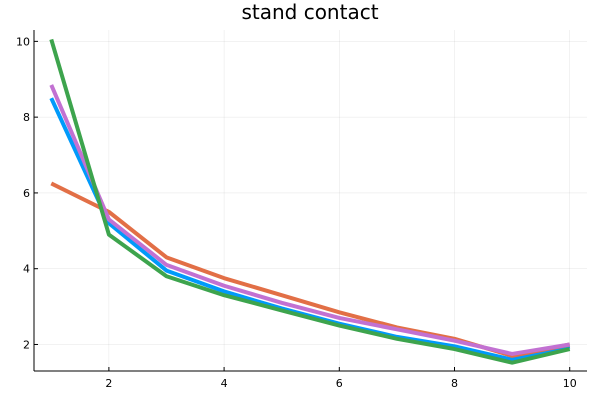  I want to click on x-tick-label-2: 6, so click(339, 383).